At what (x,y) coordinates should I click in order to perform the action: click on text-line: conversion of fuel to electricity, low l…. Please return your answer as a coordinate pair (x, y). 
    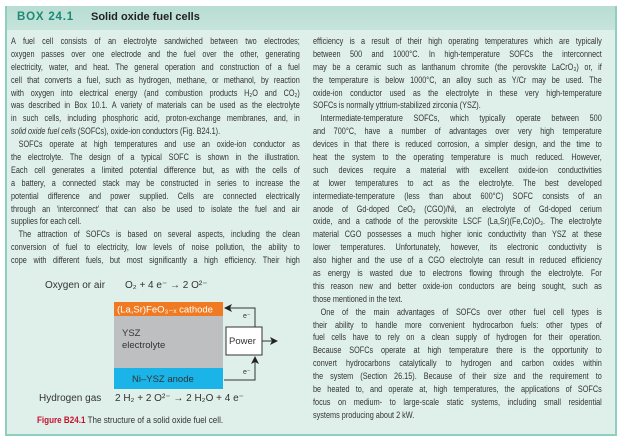
    Looking at the image, I should click on (155, 248).